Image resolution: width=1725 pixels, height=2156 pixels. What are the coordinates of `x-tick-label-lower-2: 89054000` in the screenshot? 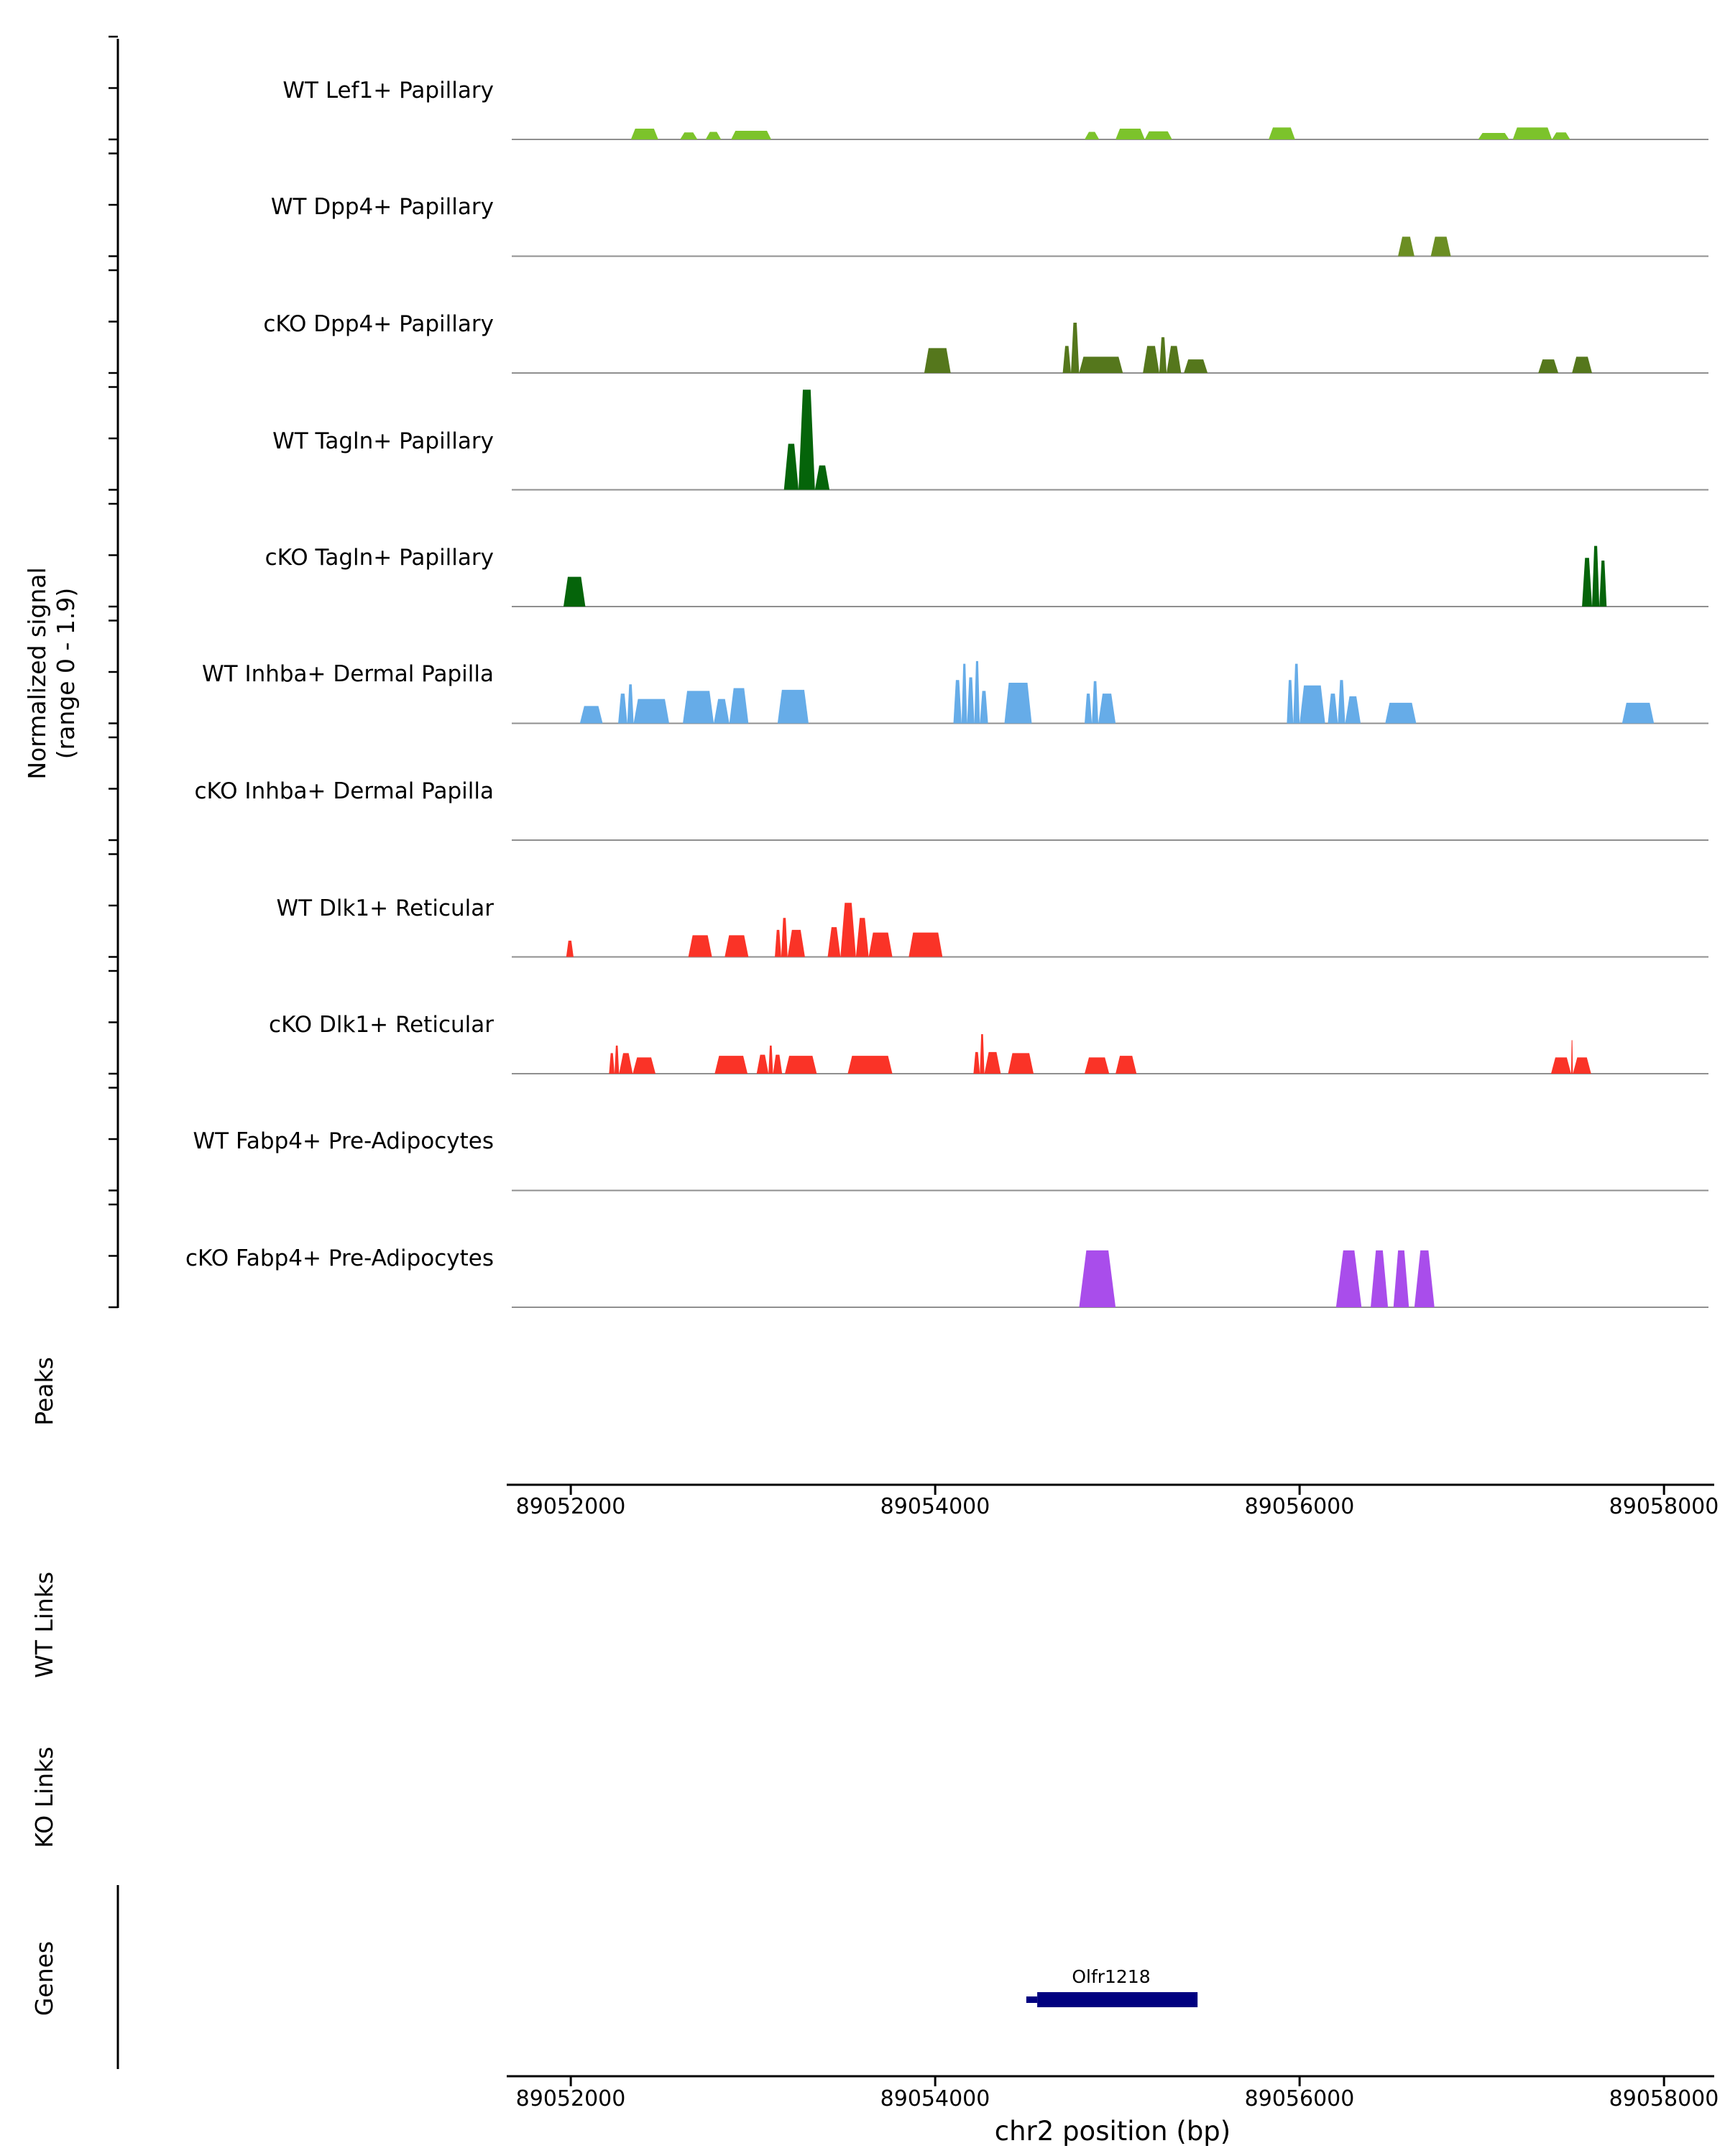 It's located at (935, 2098).